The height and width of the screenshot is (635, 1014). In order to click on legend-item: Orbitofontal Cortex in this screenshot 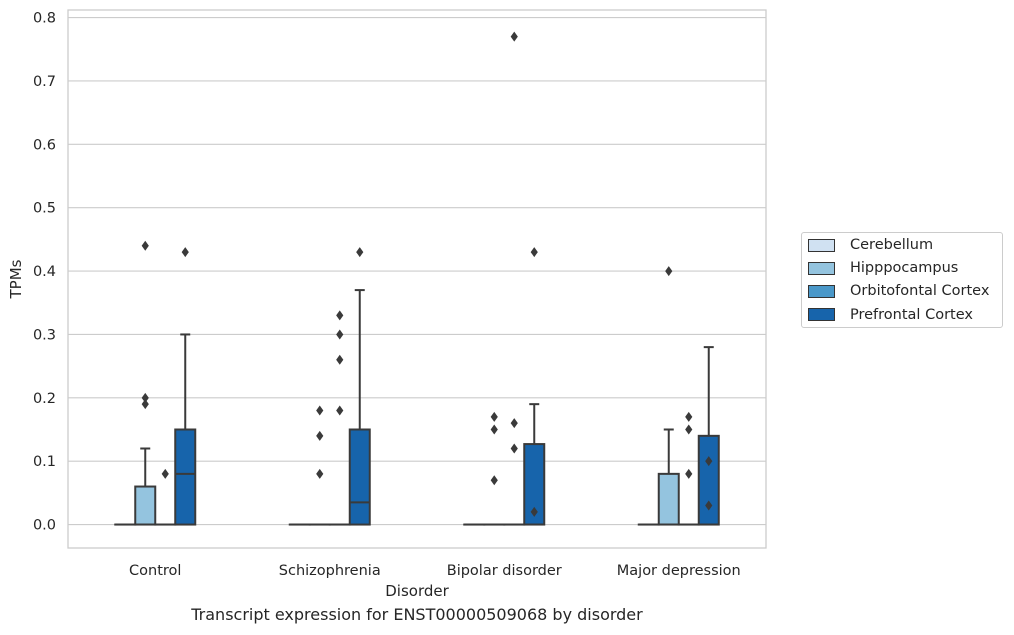, I will do `click(898, 291)`.